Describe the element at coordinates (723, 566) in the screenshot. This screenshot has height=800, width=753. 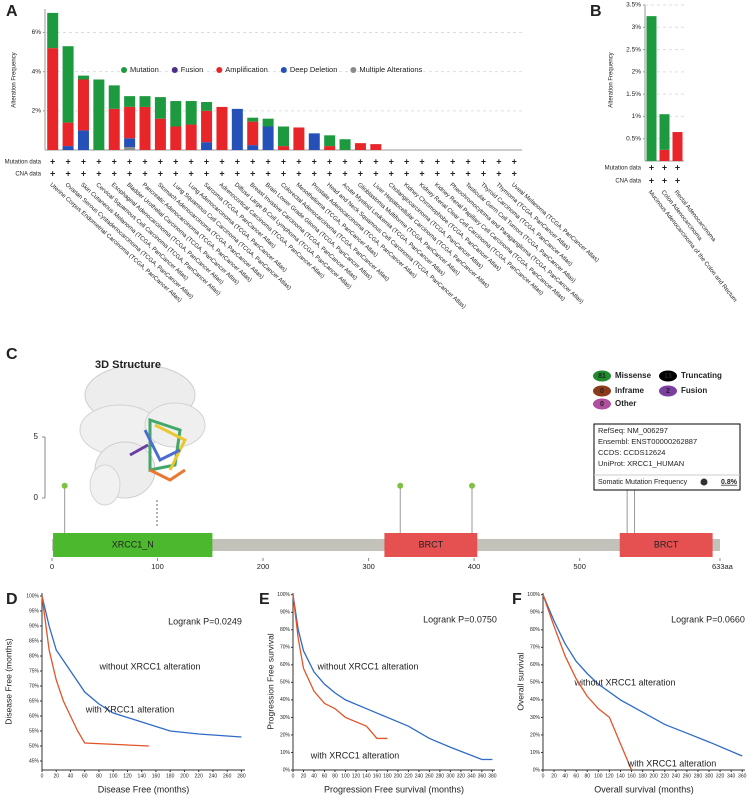
I see `x-tick-label: 633aa` at that location.